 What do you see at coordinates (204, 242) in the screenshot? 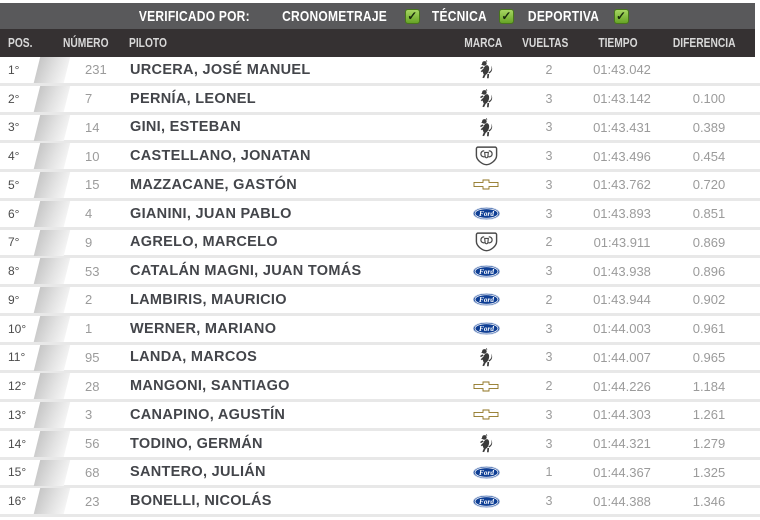
I see `driver-name-cell: AGRELO, MARCELO` at bounding box center [204, 242].